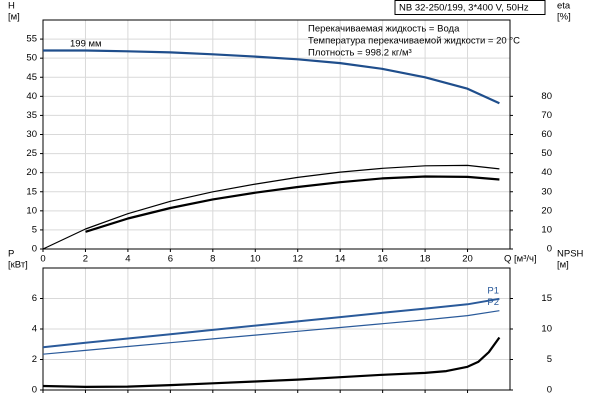  I want to click on x-tick-label: 16, so click(382, 259).